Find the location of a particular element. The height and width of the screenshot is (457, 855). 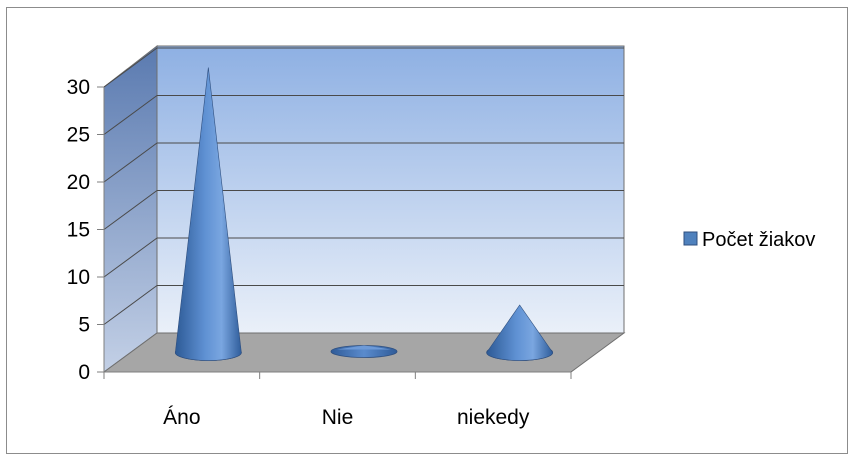

legend: Počet žiakov is located at coordinates (749, 240).